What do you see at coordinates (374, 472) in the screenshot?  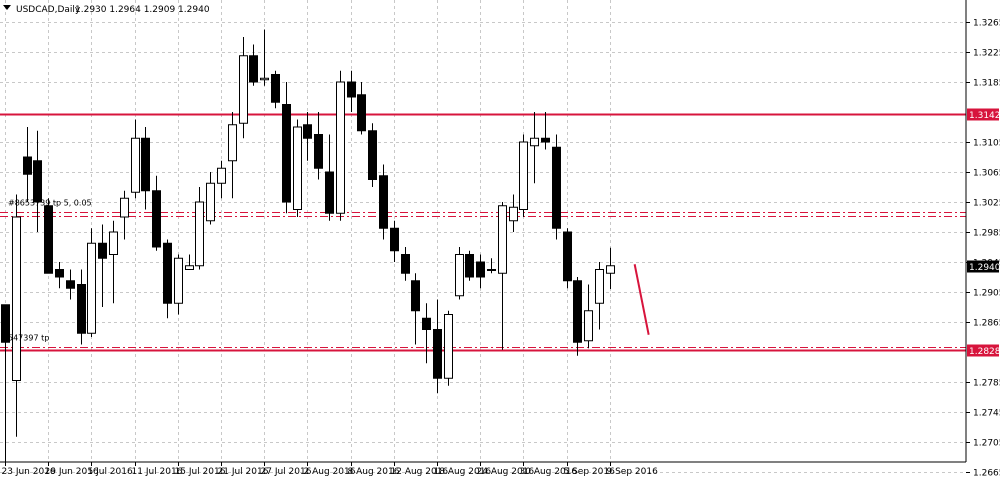 I see `time-tick-label: 8 Aug 2016` at bounding box center [374, 472].